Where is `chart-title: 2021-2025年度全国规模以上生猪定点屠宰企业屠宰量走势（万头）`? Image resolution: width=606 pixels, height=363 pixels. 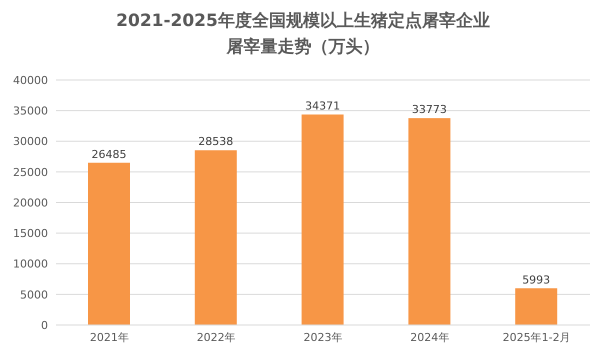 chart-title: 2021-2025年度全国规模以上生猪定点屠宰企业屠宰量走势（万头） is located at coordinates (303, 34).